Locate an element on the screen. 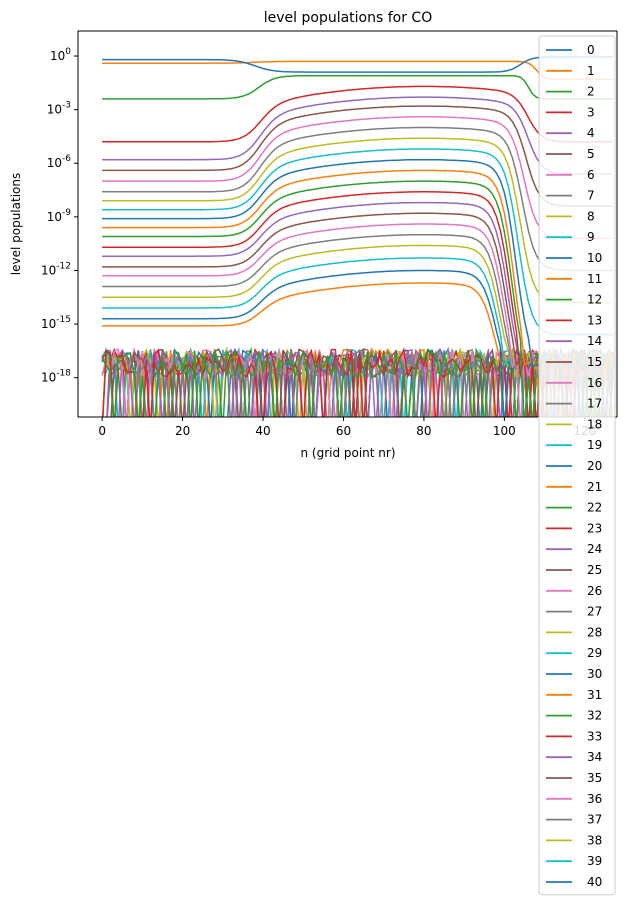  legend-label: 25 is located at coordinates (594, 570).